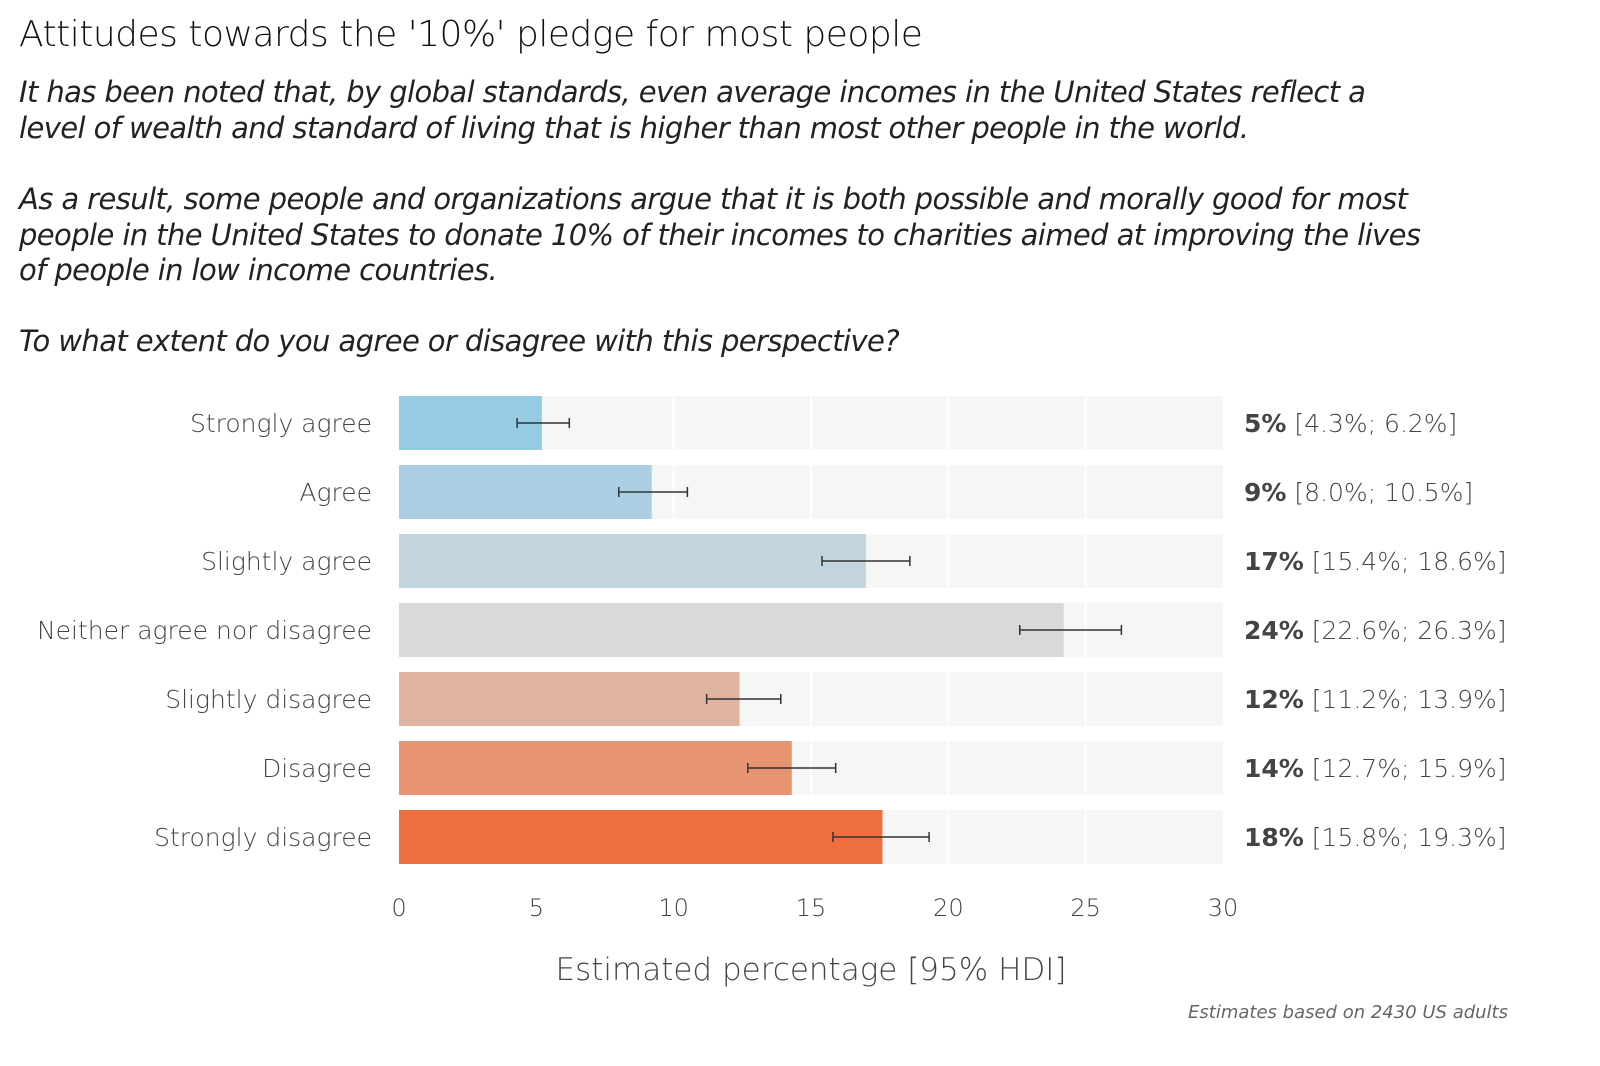 The height and width of the screenshot is (1066, 1600). What do you see at coordinates (1405, 699) in the screenshot?
I see `value-ci: [11.2%; 13.9%]` at bounding box center [1405, 699].